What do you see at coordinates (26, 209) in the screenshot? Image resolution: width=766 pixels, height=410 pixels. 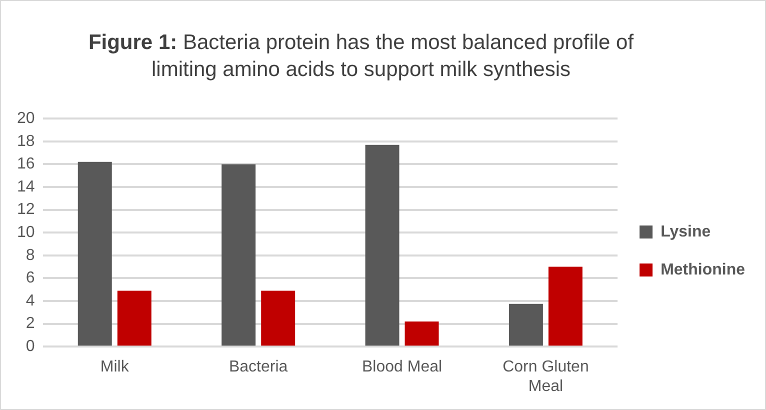 I see `y-tick-label: 12` at bounding box center [26, 209].